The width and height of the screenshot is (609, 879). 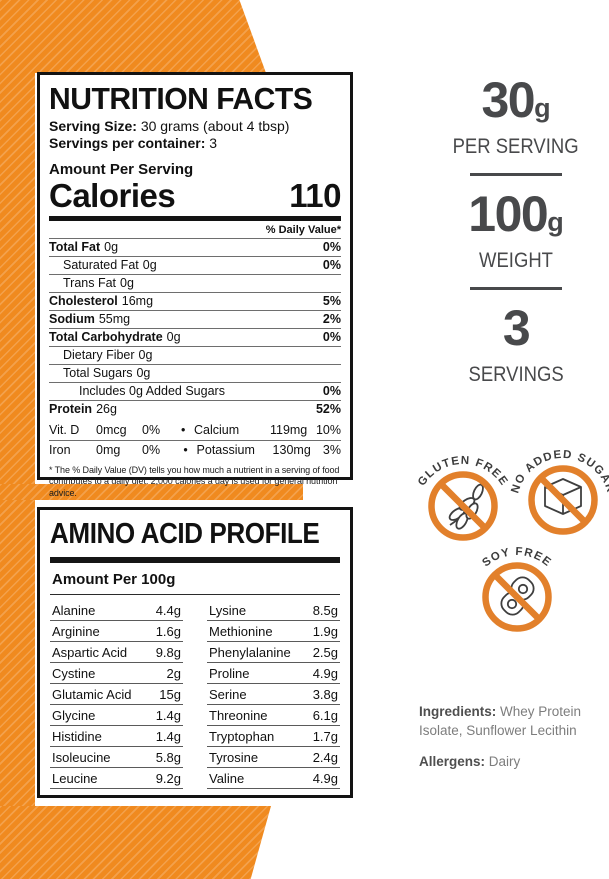 I want to click on weight-highlight: 100g WEIGHT, so click(x=516, y=229).